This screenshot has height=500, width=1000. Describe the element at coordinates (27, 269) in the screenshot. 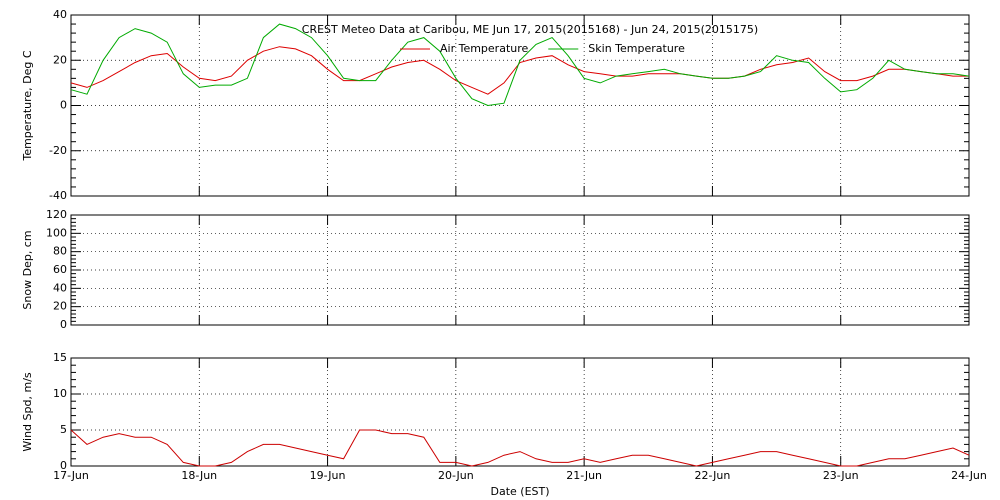

I see `y-axis-label: Snow Dep, cm` at that location.